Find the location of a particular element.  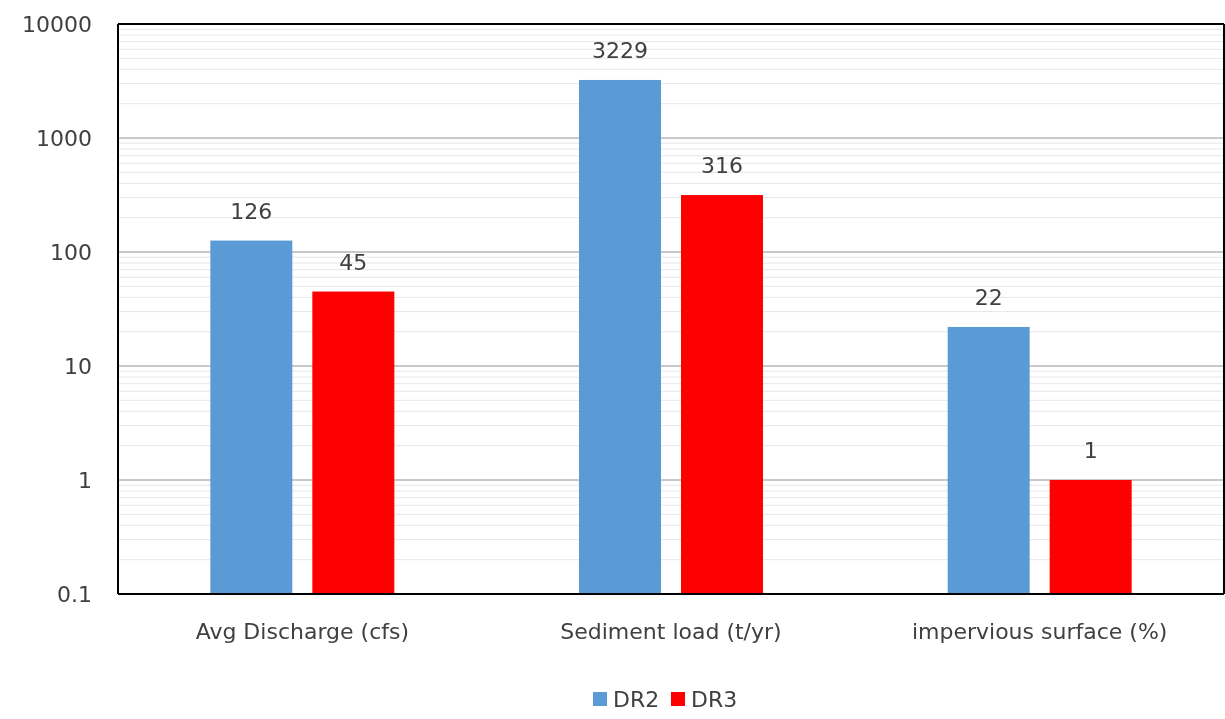

y-tick-label: 1 is located at coordinates (85, 480).